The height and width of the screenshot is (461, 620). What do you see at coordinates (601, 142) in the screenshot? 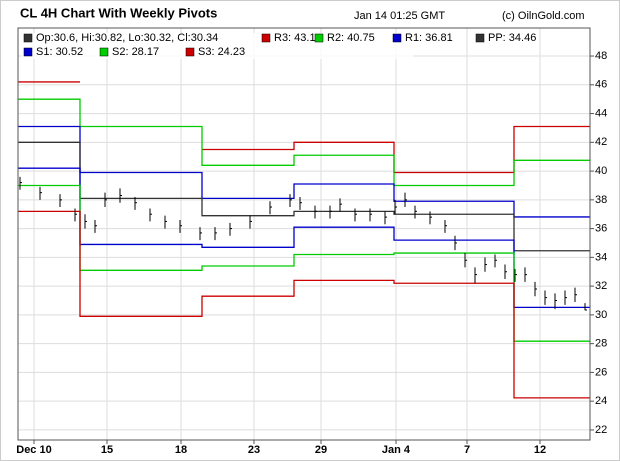
I see `y-tick-label: 42` at bounding box center [601, 142].